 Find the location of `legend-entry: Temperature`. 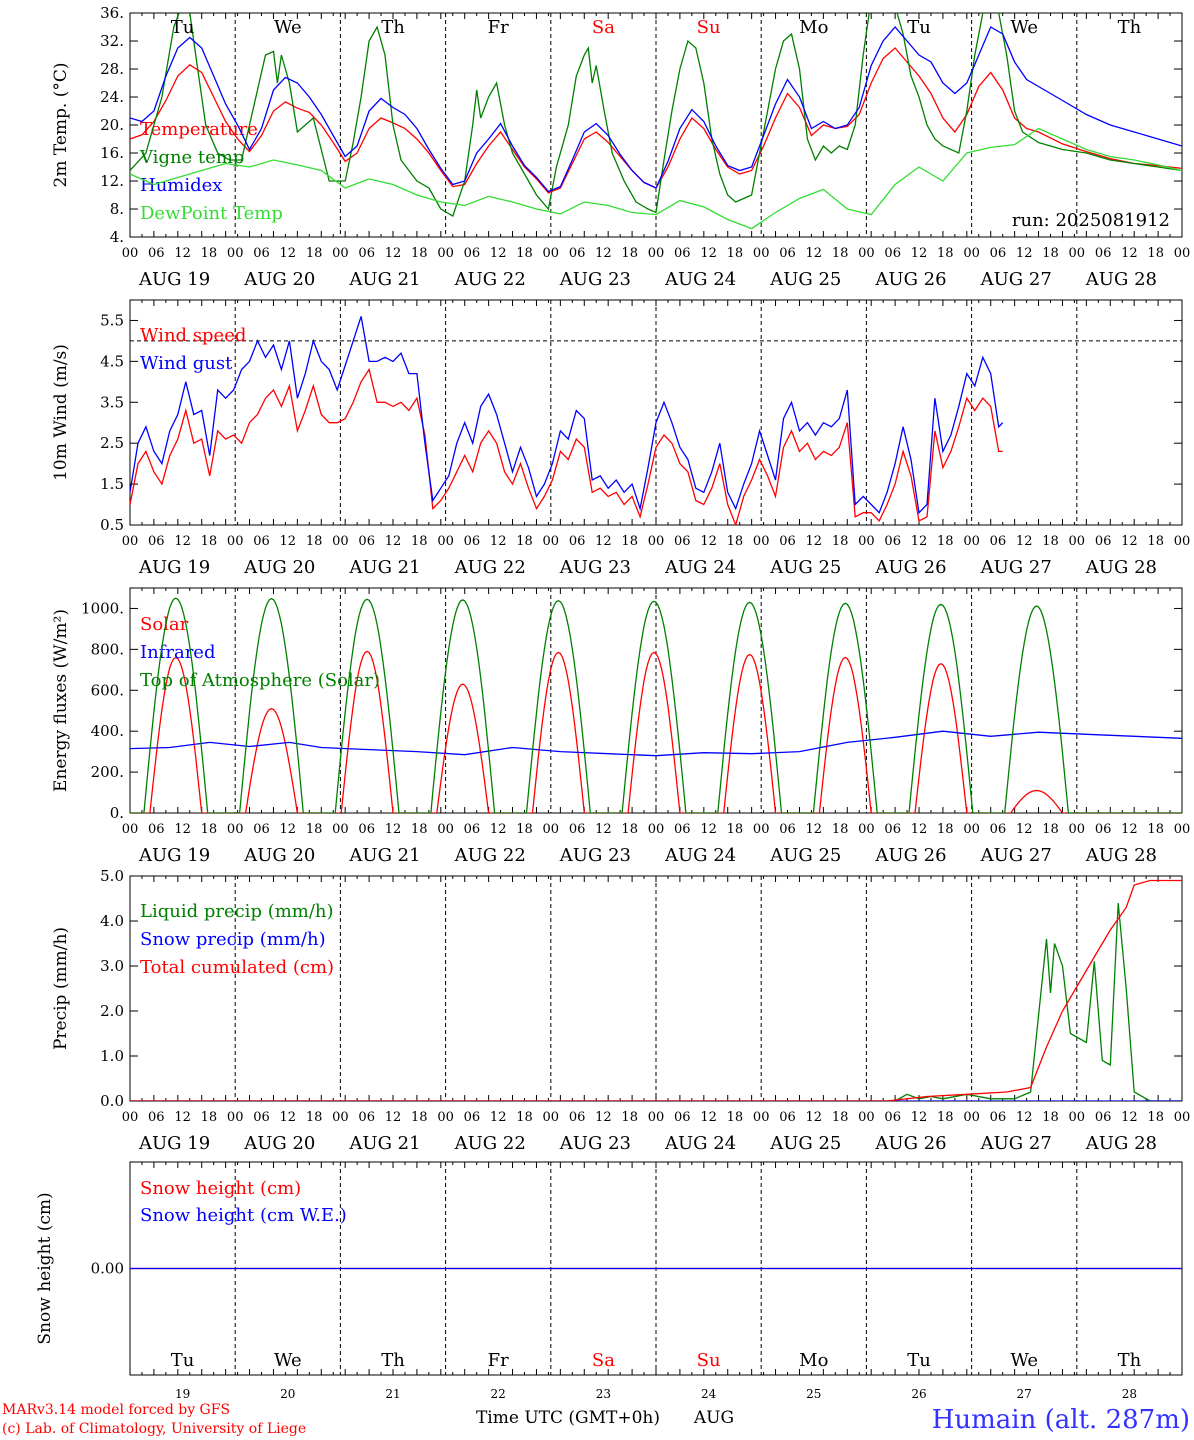

legend-entry: Temperature is located at coordinates (199, 129).